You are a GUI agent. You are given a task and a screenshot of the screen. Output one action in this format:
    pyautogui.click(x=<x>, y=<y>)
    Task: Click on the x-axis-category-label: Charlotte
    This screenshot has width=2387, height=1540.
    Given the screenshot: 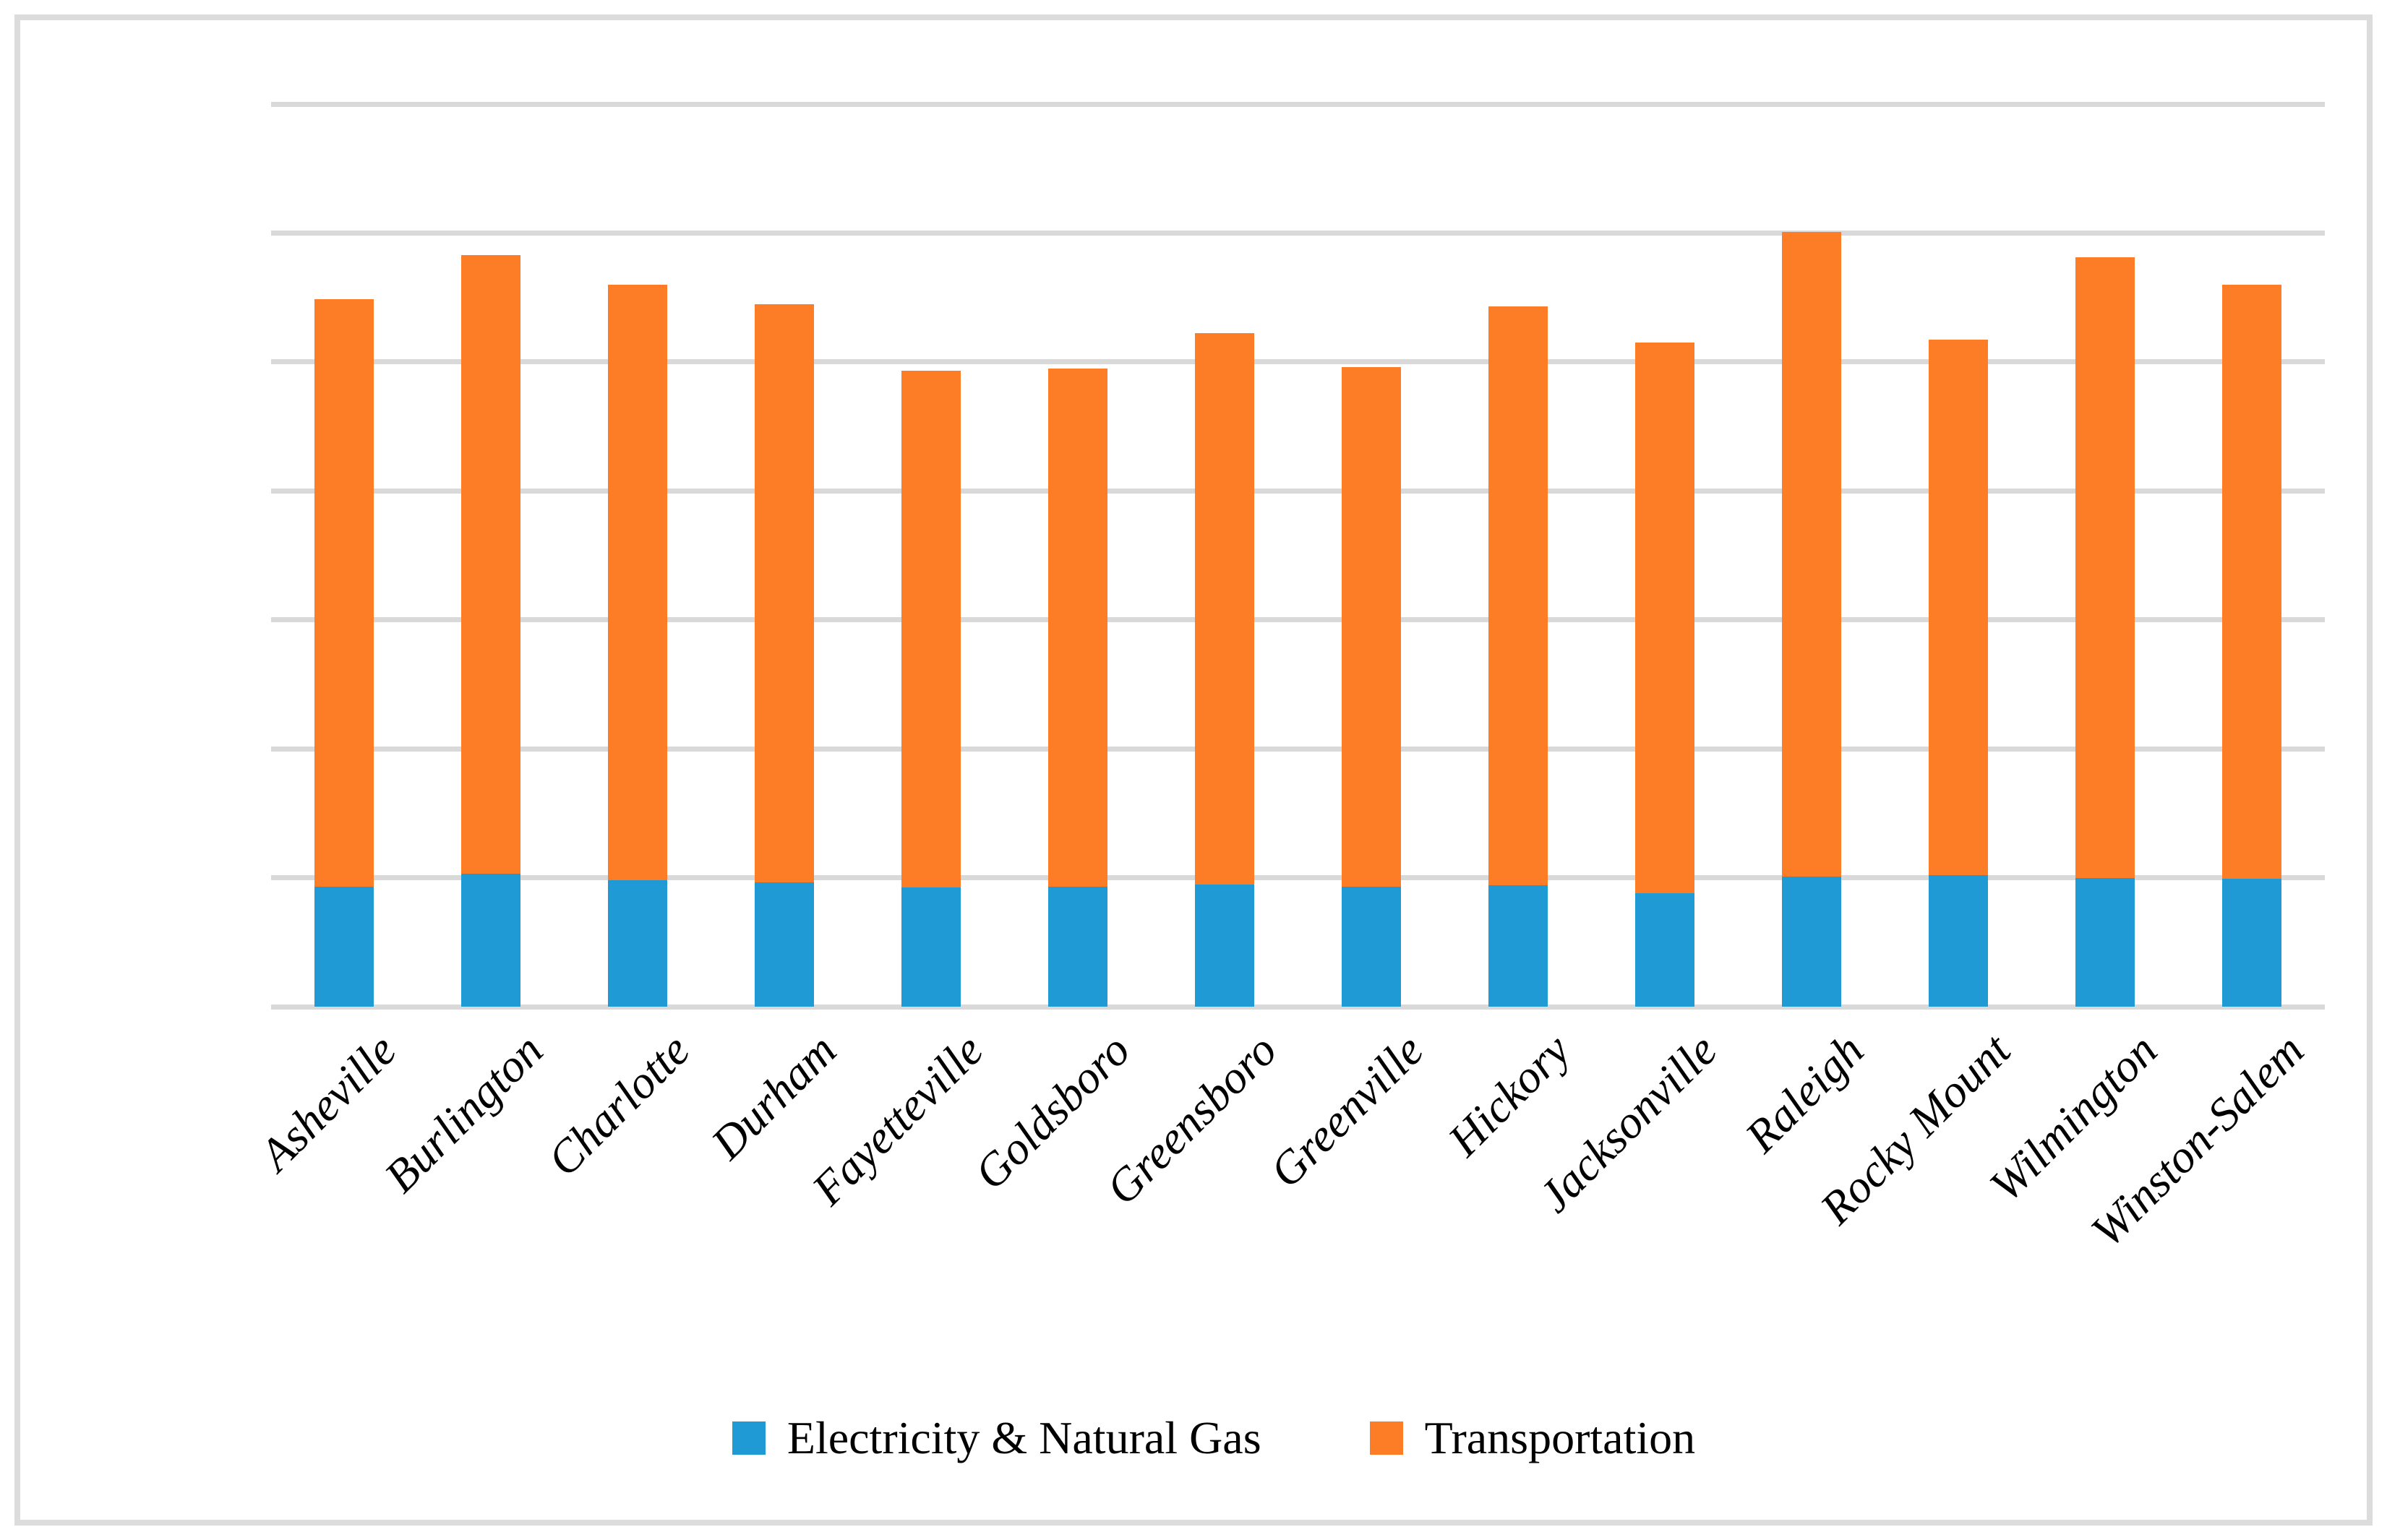 What is the action you would take?
    pyautogui.click(x=618, y=1105)
    